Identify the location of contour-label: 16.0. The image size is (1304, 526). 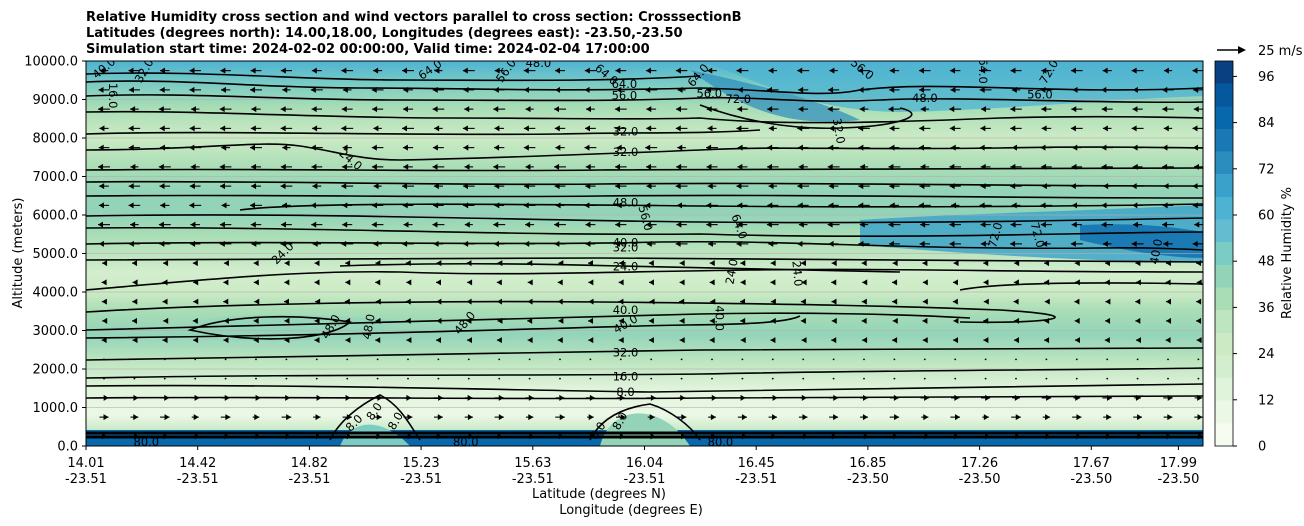
(113, 96).